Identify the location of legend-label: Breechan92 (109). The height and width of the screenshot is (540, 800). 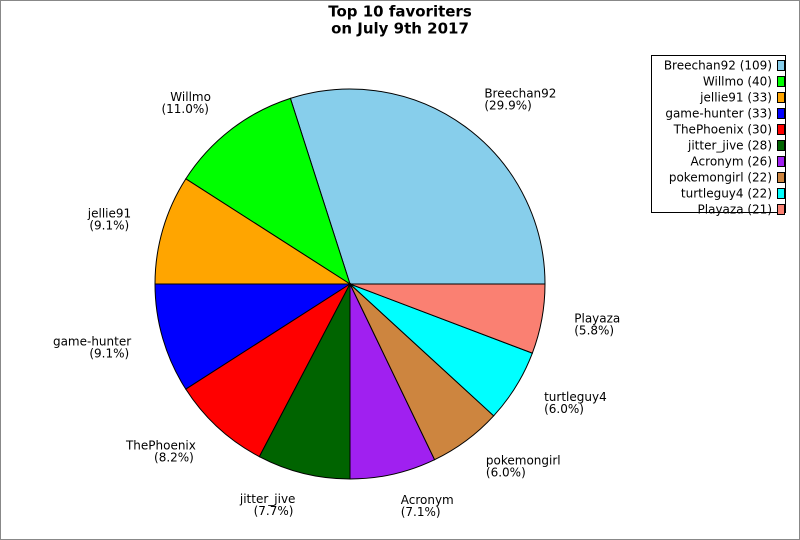
(718, 66).